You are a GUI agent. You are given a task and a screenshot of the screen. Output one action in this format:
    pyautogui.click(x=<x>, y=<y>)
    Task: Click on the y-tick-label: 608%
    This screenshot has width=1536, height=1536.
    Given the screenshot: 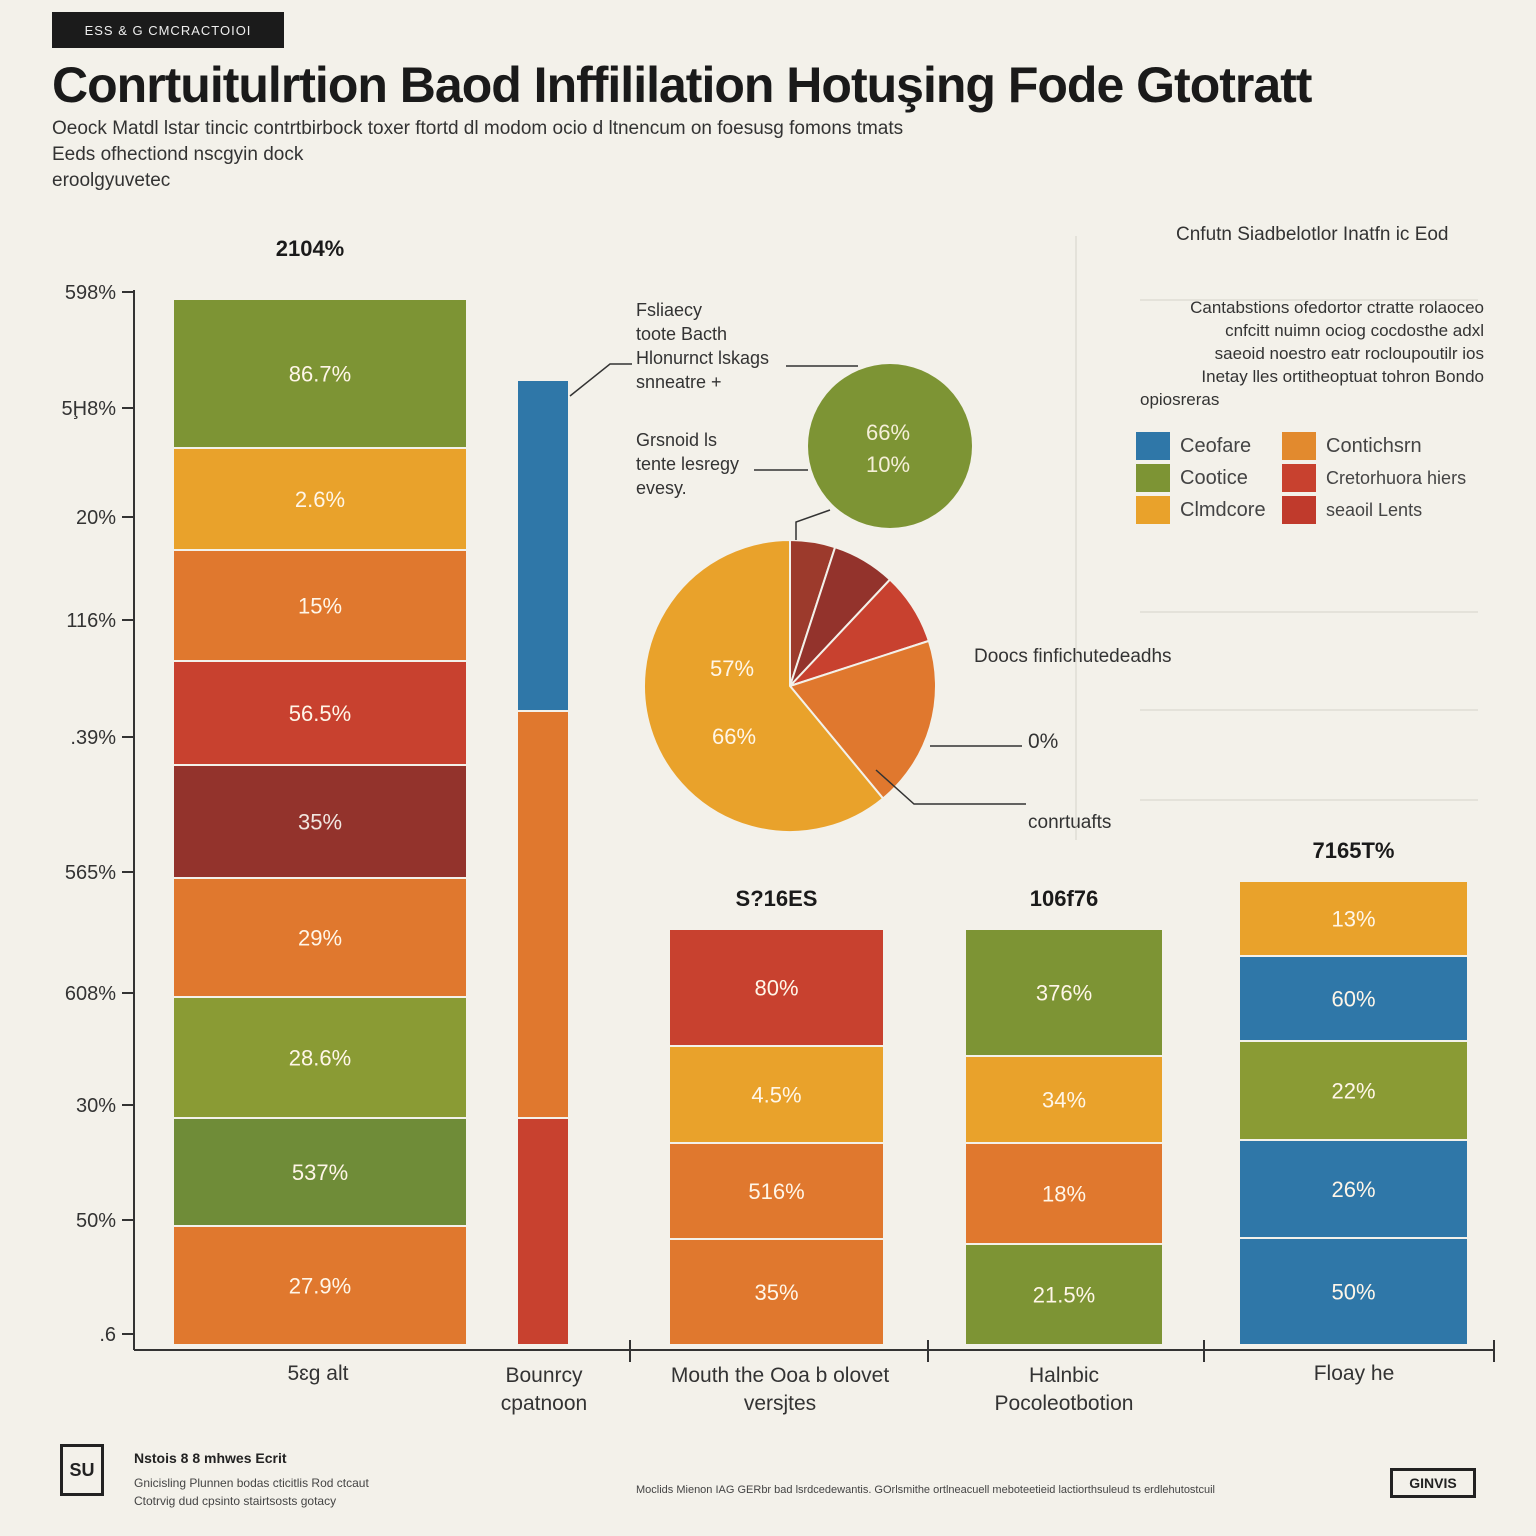 What is the action you would take?
    pyautogui.click(x=90, y=994)
    